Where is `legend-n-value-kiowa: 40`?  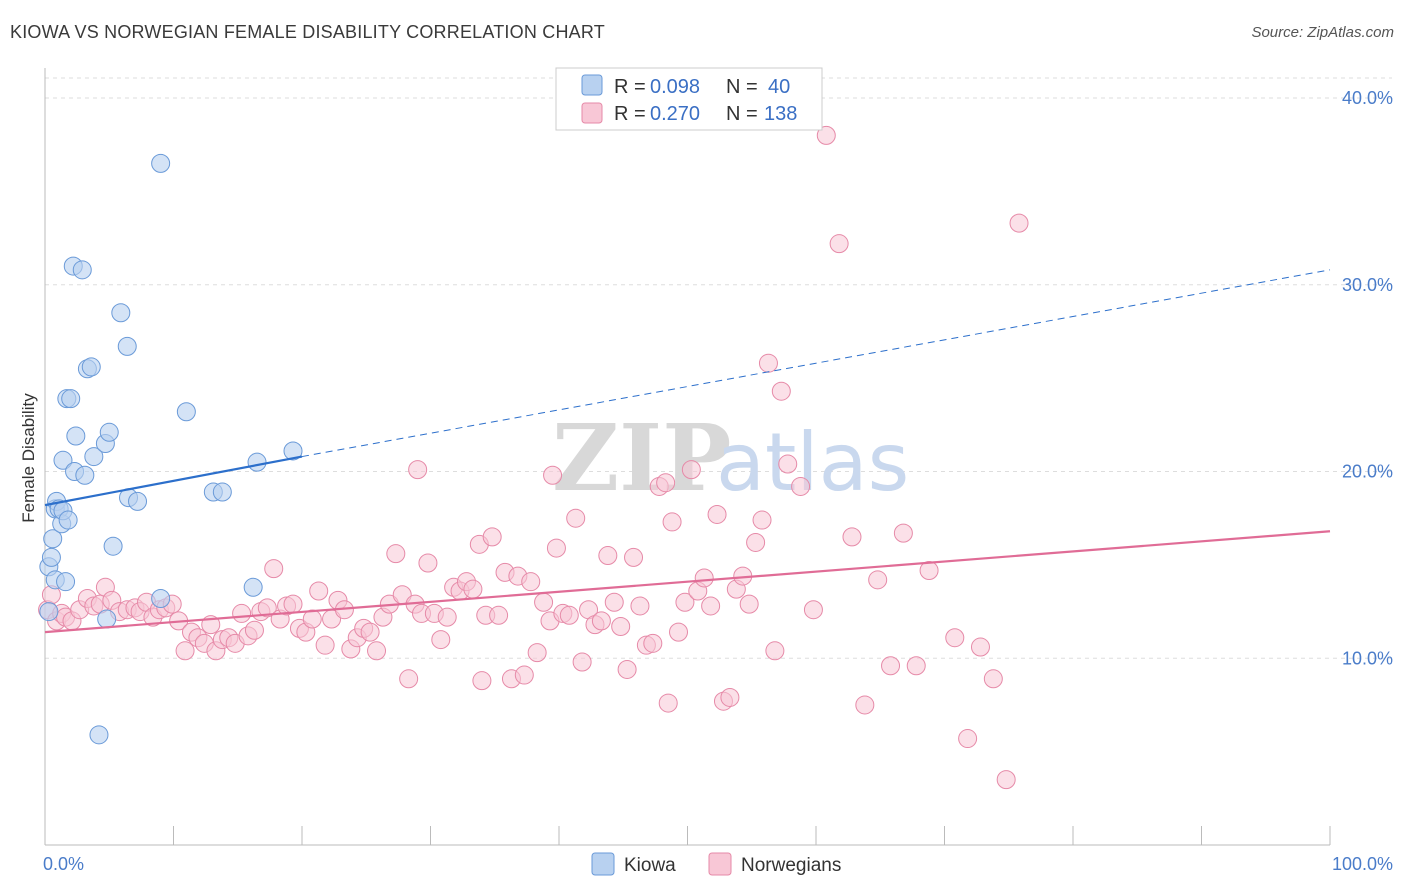
legend-n-value-kiowa: 40 is located at coordinates (779, 87).